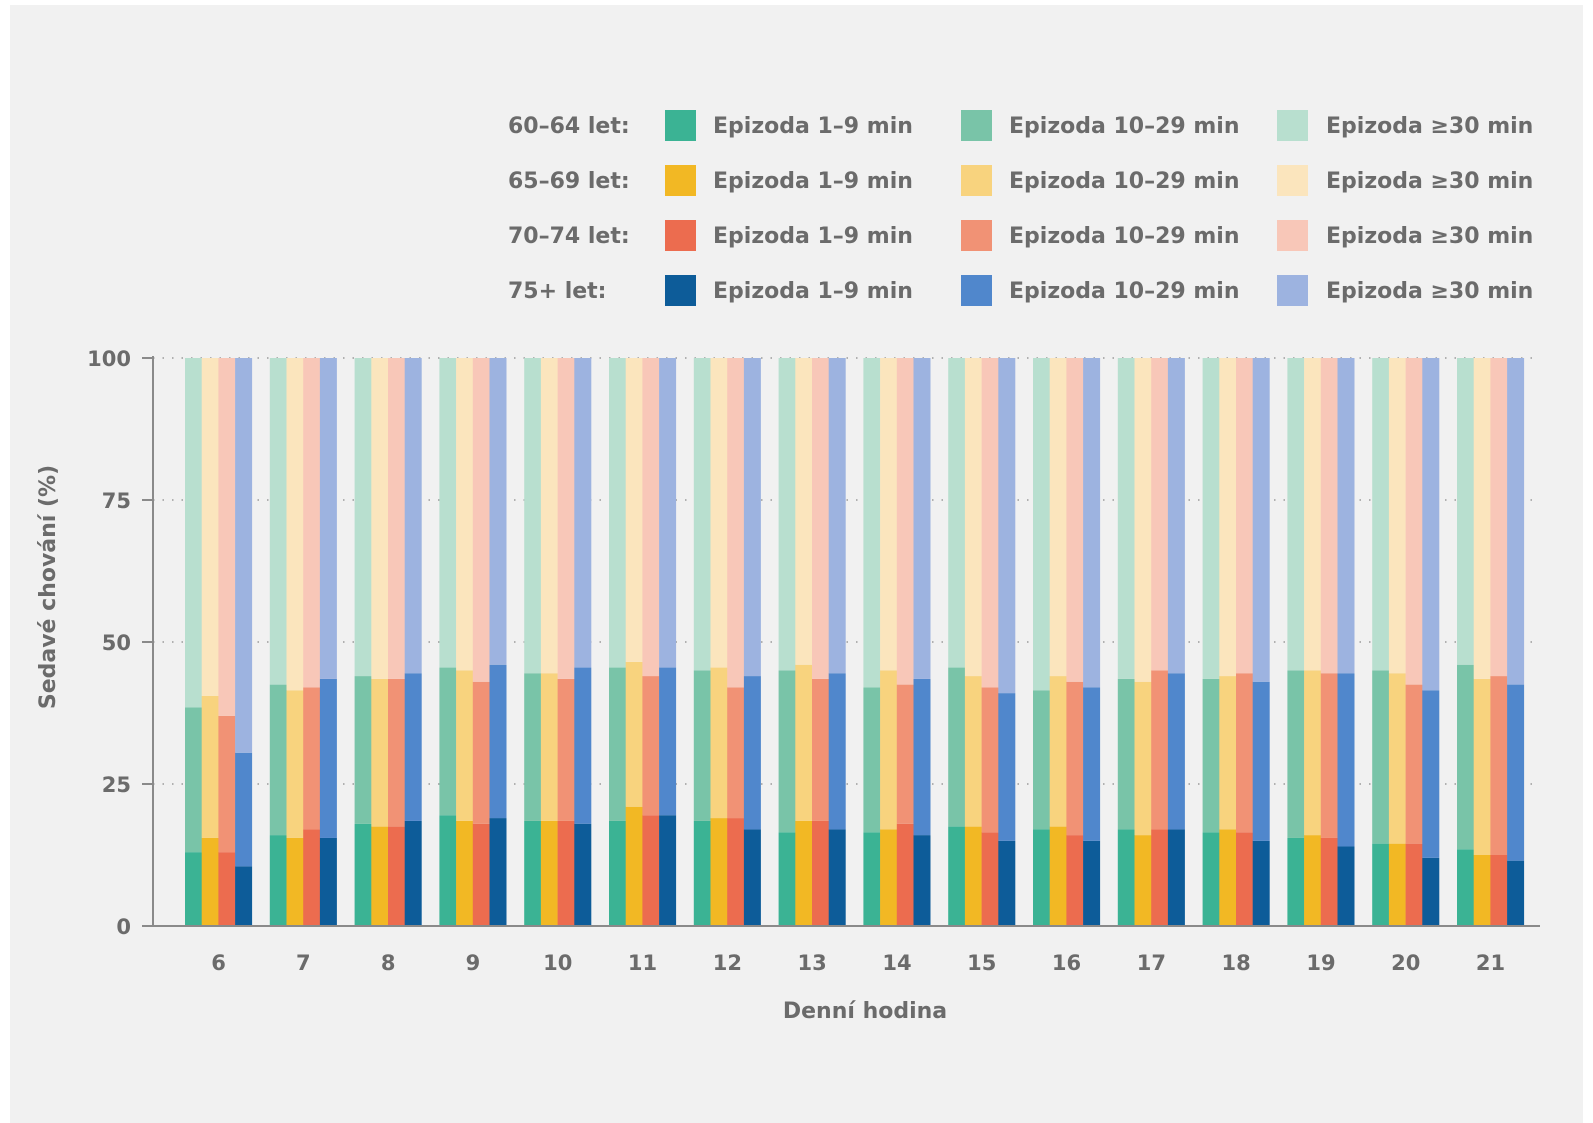 Image resolution: width=1593 pixels, height=1123 pixels. What do you see at coordinates (1431, 524) in the screenshot?
I see `bar-h20-g4-long` at bounding box center [1431, 524].